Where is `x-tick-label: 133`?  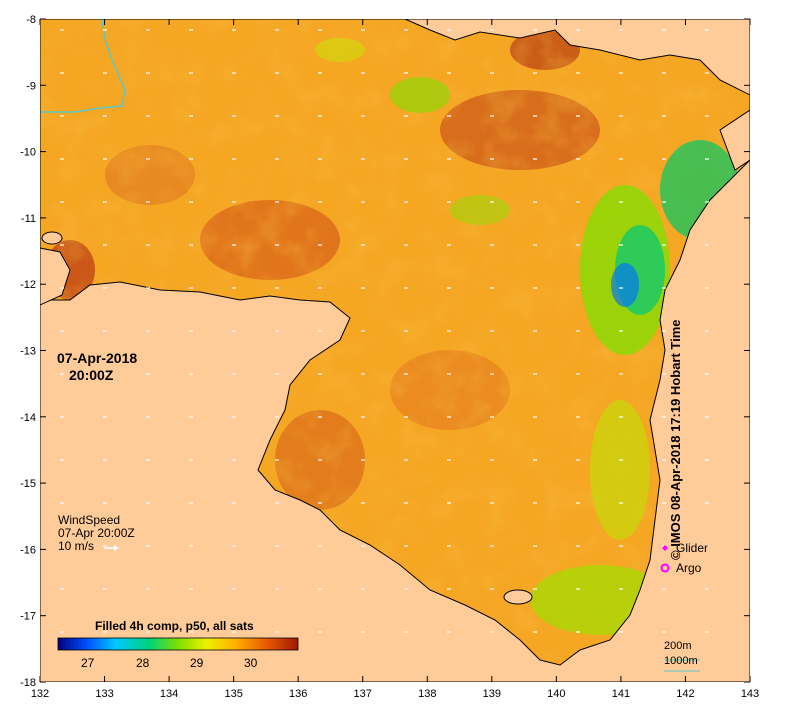 x-tick-label: 133 is located at coordinates (104, 694).